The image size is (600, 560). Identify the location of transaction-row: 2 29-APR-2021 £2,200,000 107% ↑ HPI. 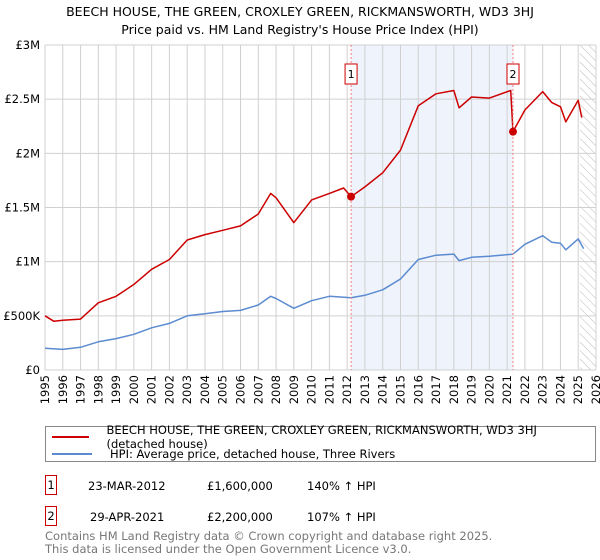
(295, 517).